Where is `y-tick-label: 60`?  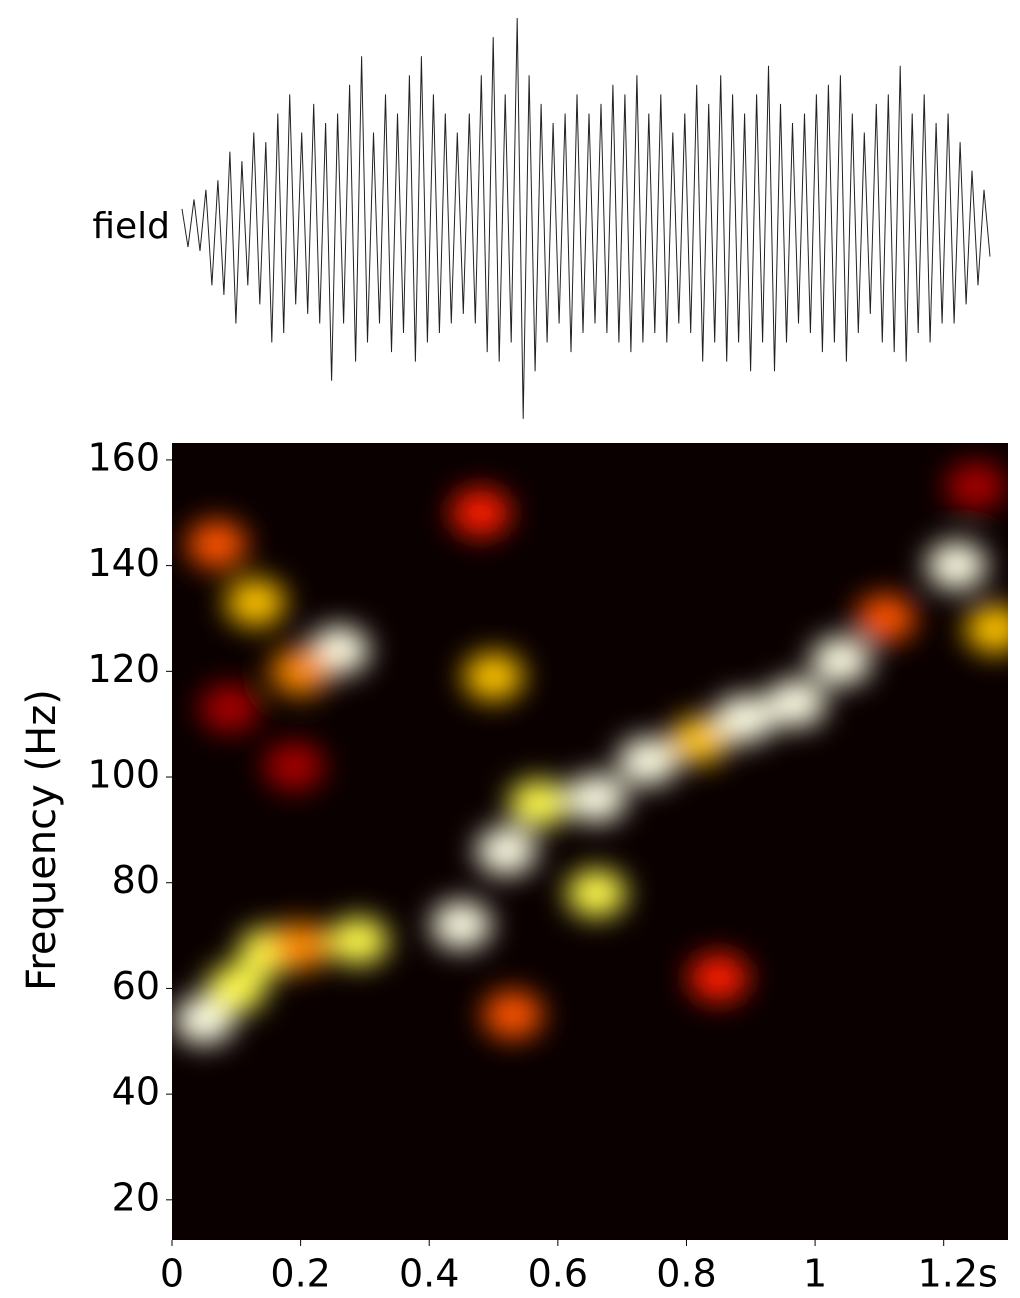
y-tick-label: 60 is located at coordinates (136, 986).